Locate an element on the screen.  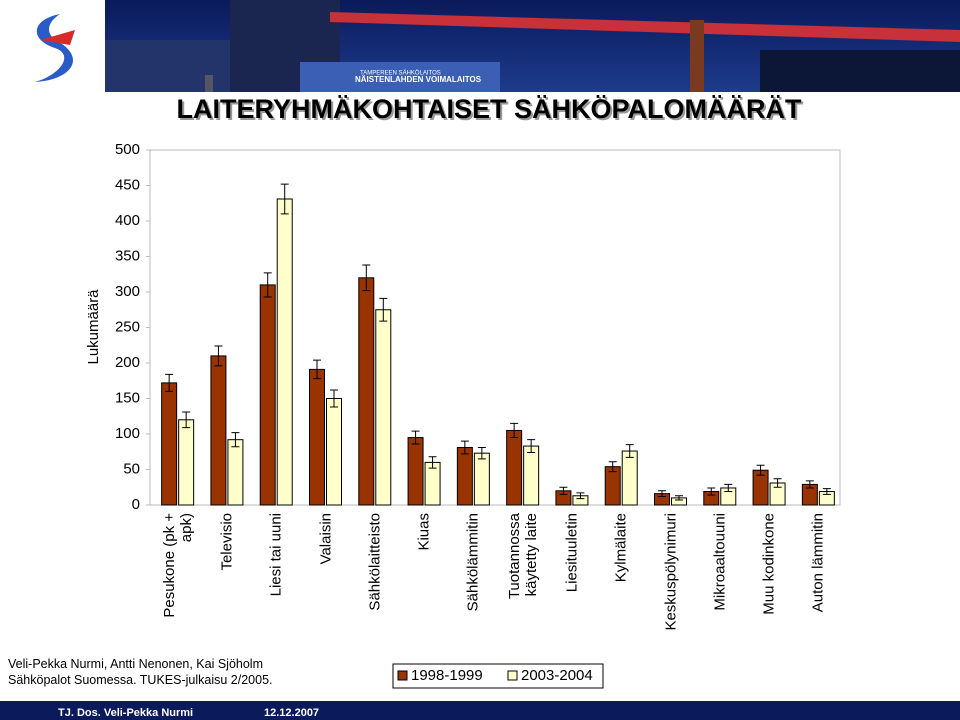
y-tick-label: 500 is located at coordinates (127, 149).